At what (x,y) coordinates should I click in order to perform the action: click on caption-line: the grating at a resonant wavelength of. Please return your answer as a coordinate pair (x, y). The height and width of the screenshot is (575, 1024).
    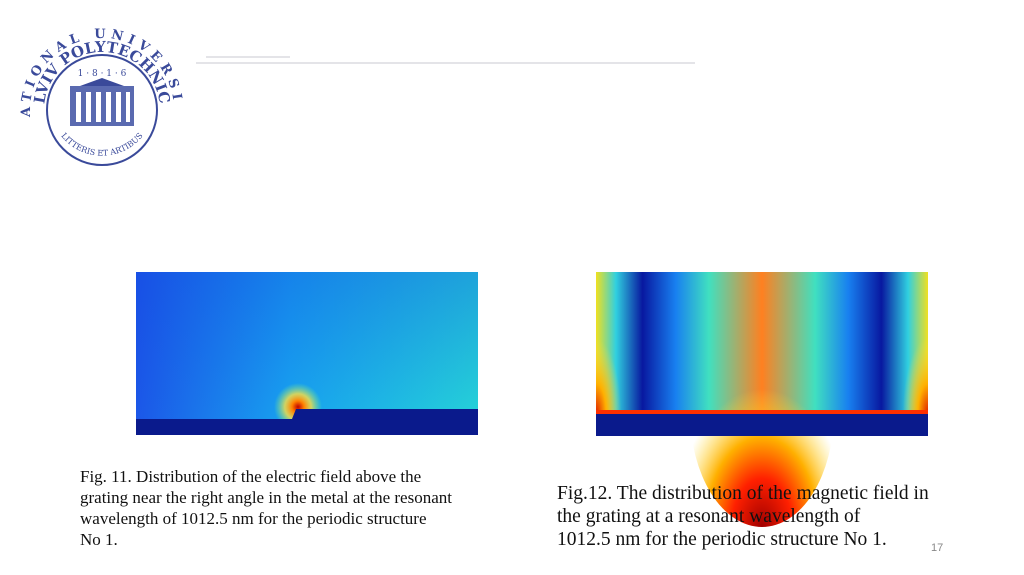
    Looking at the image, I should click on (709, 516).